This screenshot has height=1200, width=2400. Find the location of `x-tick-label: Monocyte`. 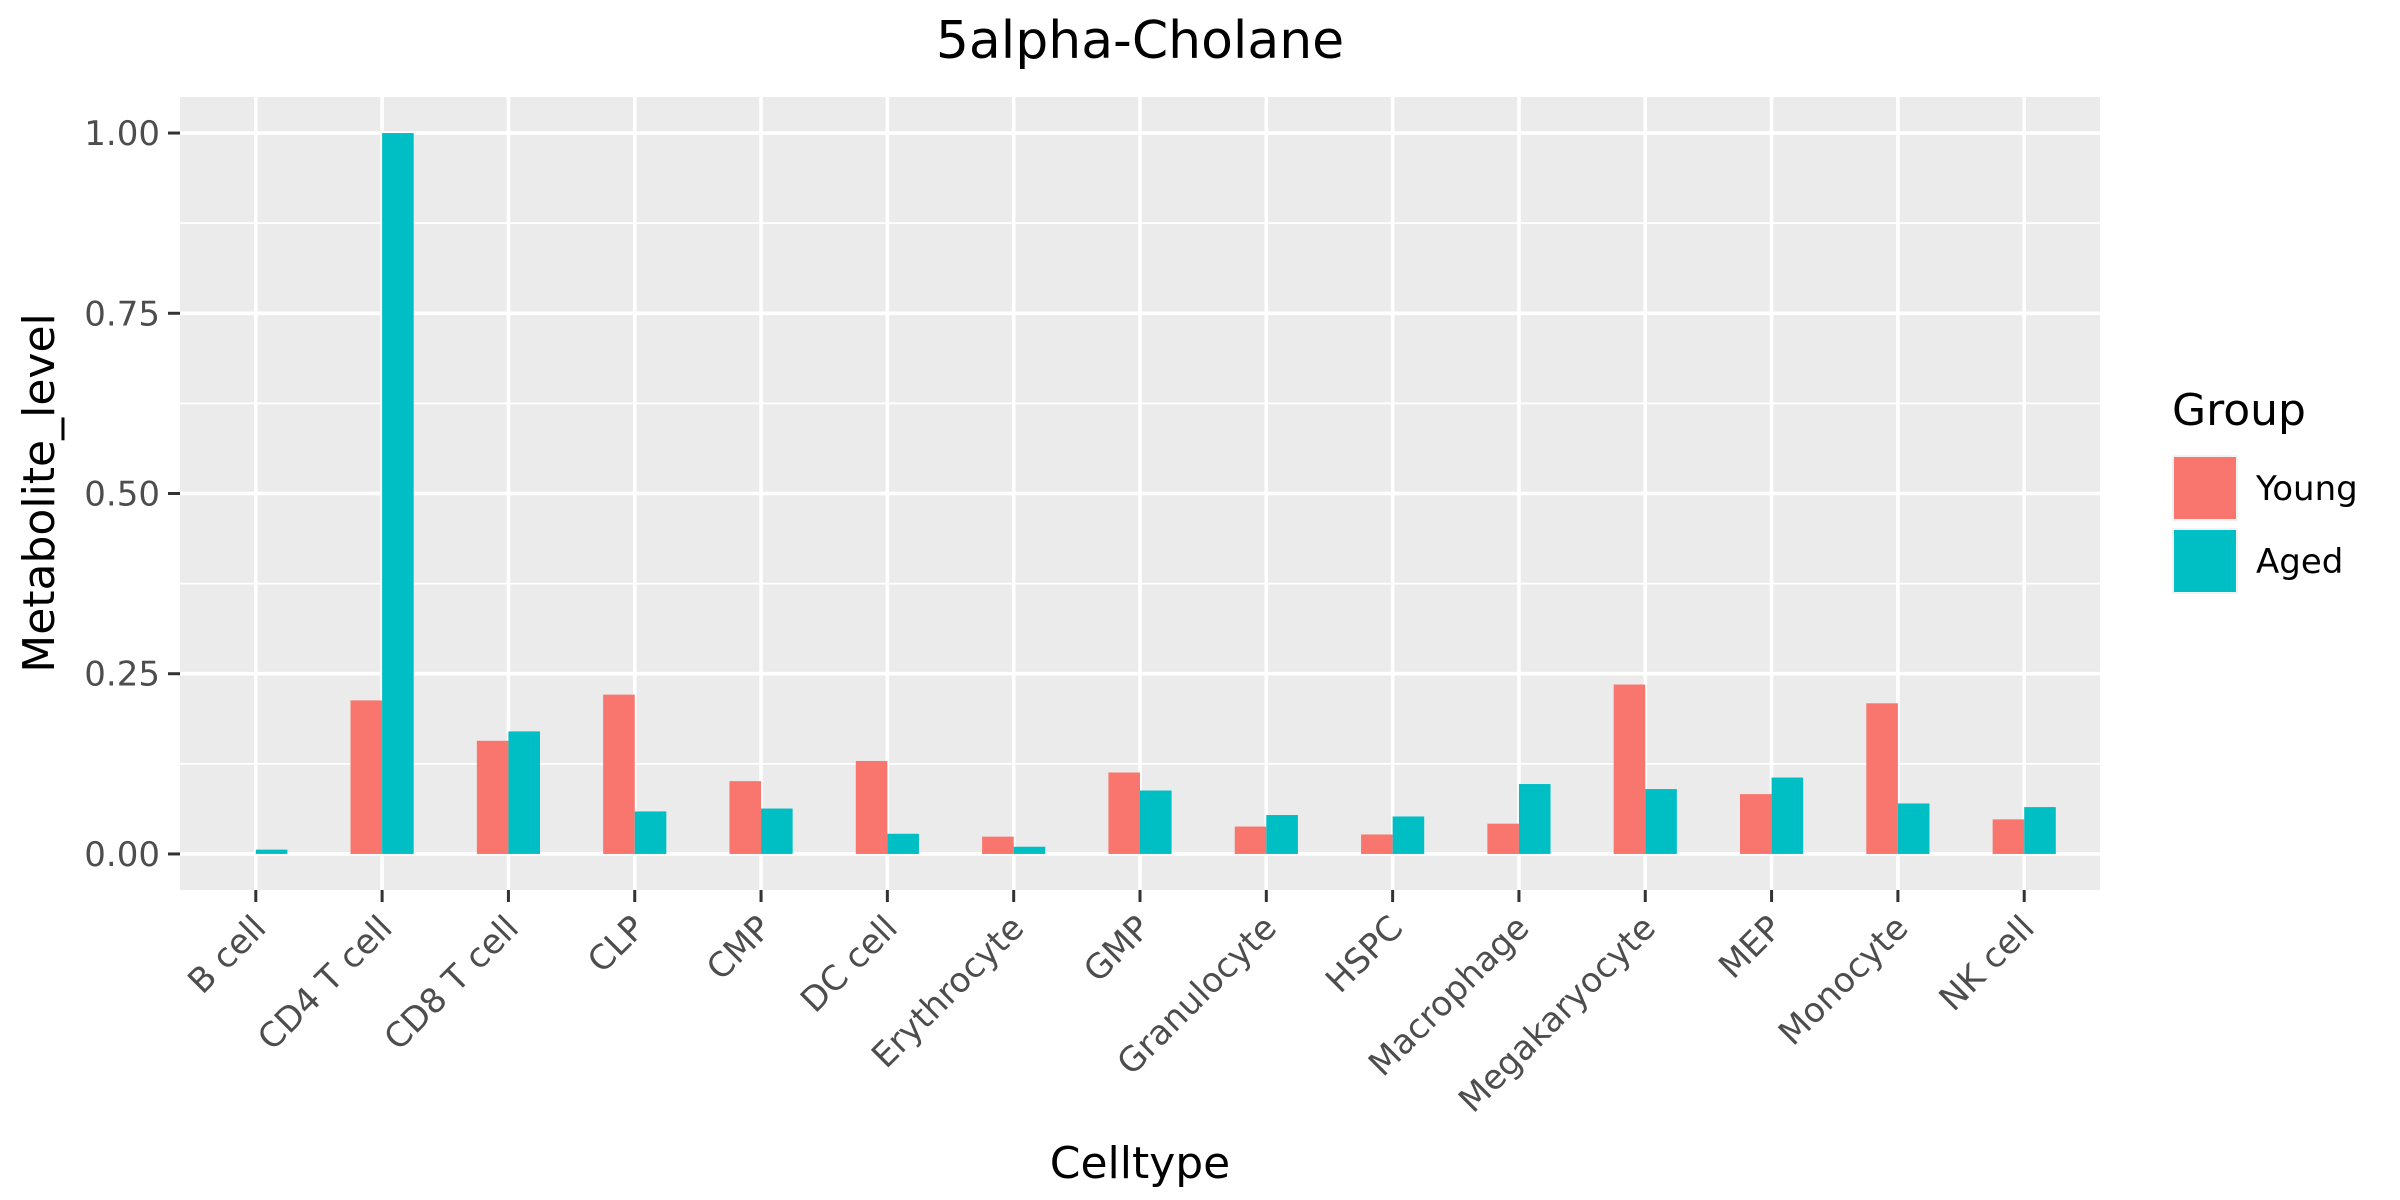

x-tick-label: Monocyte is located at coordinates (1843, 980).